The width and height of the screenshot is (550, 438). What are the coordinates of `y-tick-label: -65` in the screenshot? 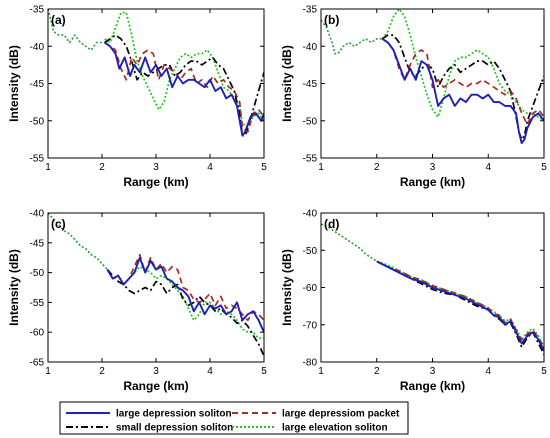 It's located at (37, 363).